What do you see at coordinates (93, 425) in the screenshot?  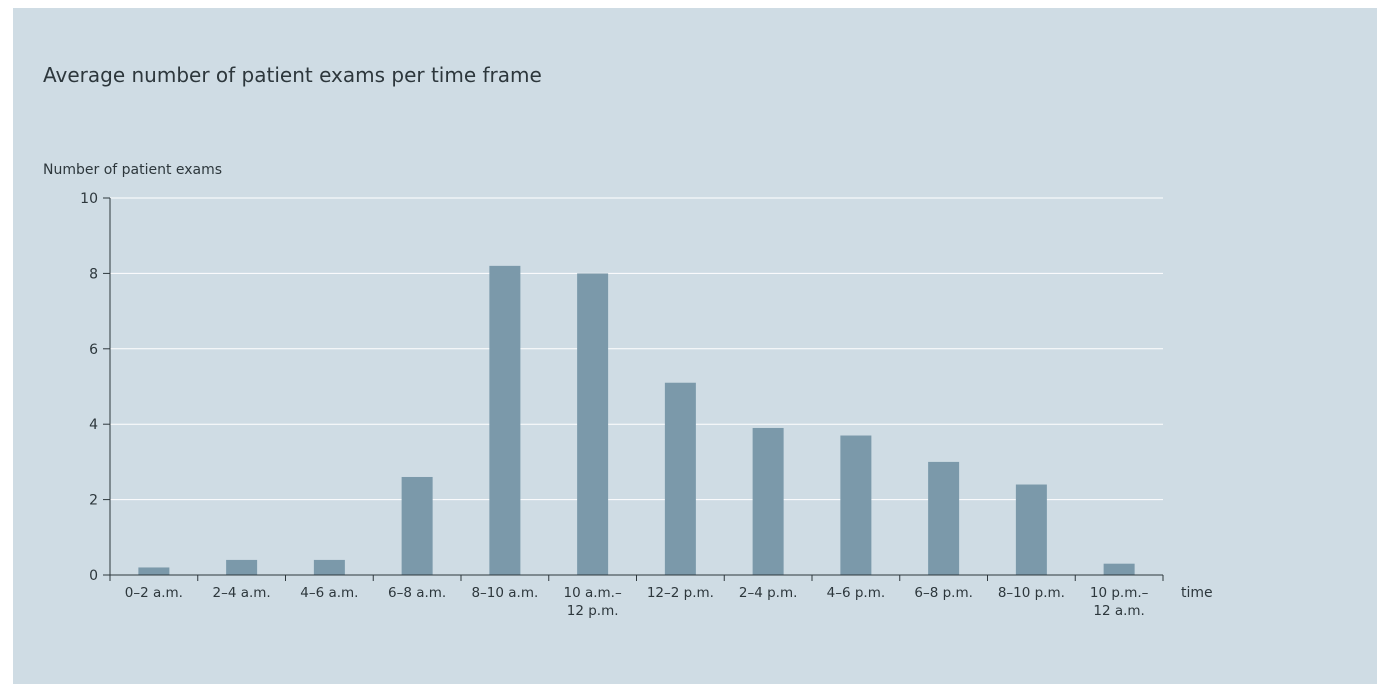 I see `y-tick-label: 4` at bounding box center [93, 425].